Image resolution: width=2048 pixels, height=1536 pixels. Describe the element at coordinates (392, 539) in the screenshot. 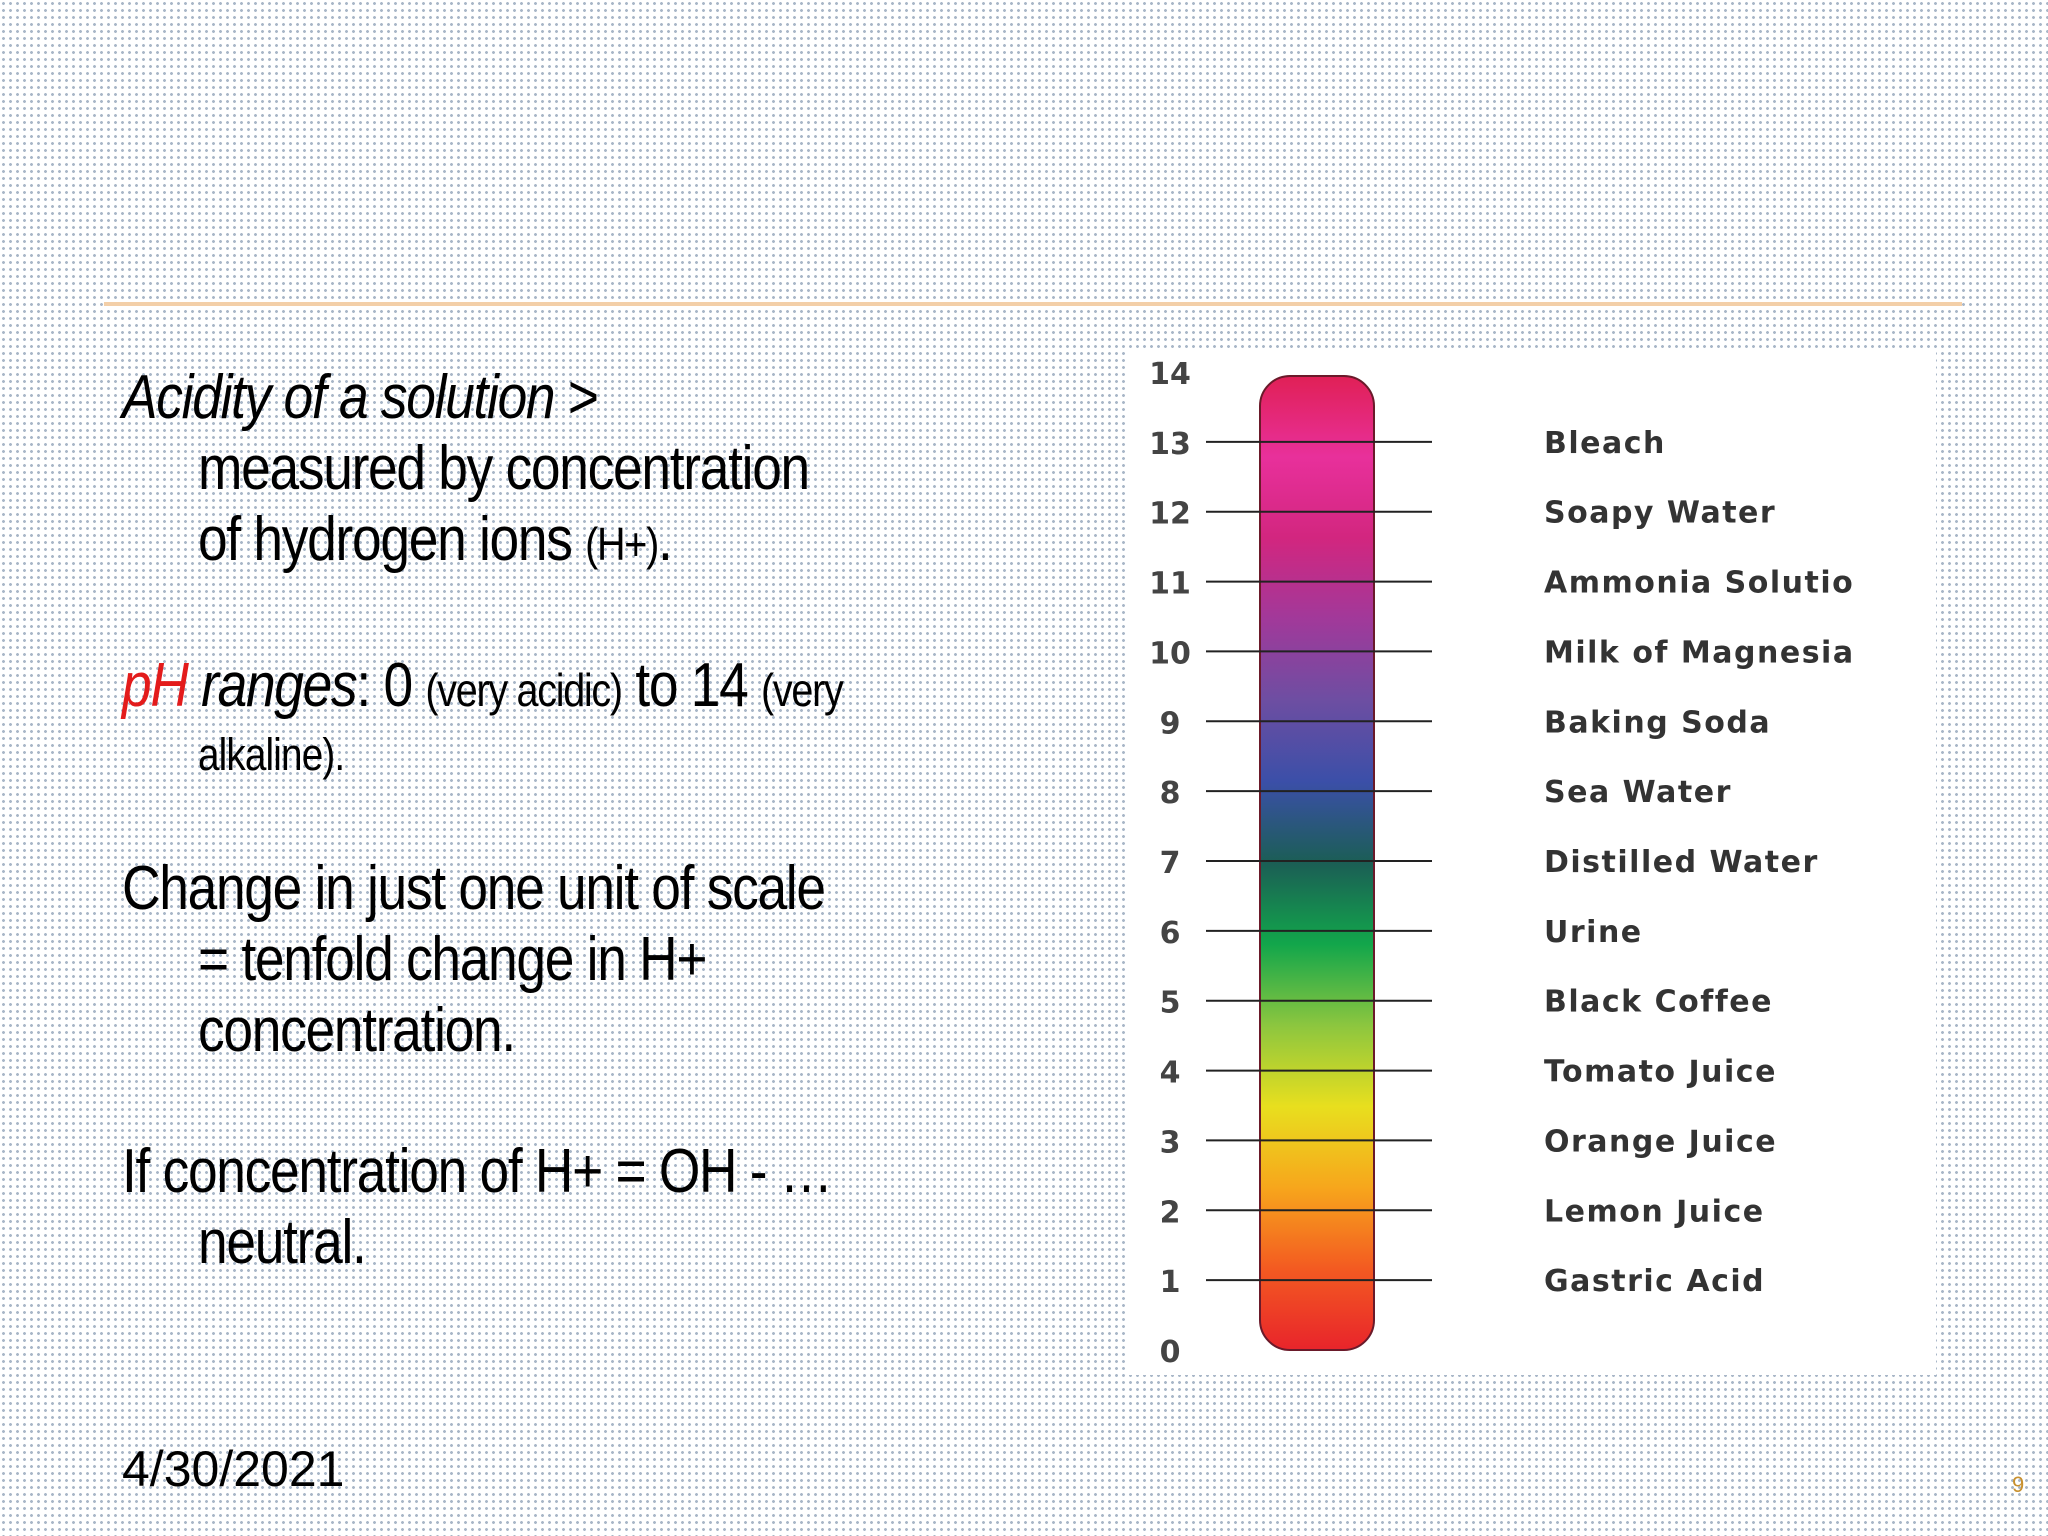

I see `acidity-line-3: of hydrogen ions` at that location.